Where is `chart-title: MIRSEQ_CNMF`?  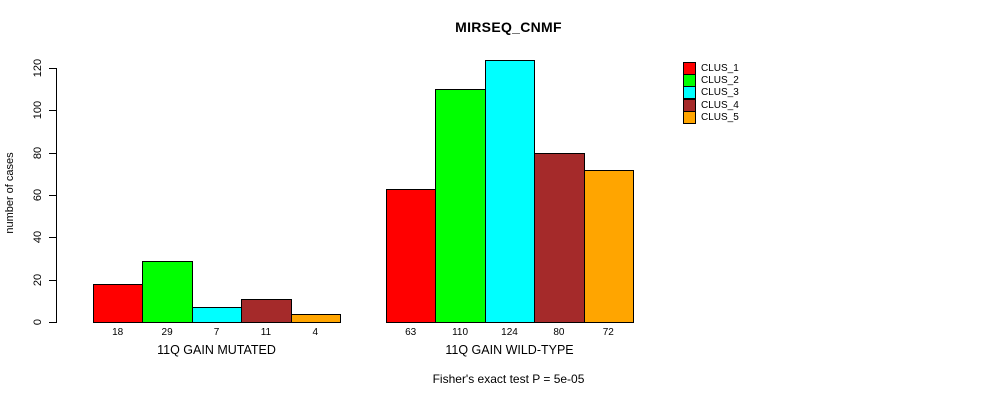
chart-title: MIRSEQ_CNMF is located at coordinates (508, 27).